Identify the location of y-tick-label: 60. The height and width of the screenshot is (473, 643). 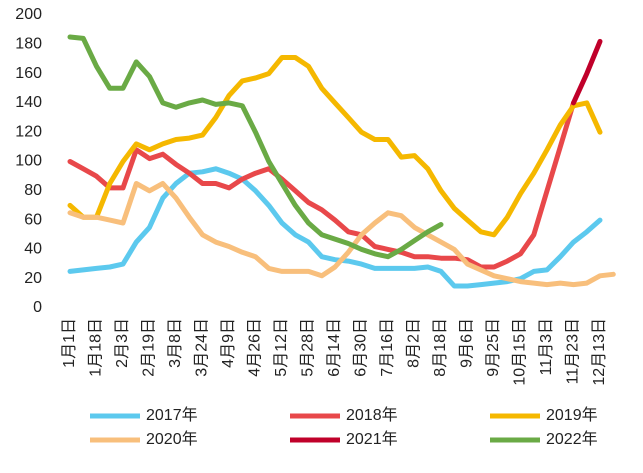
(33, 219).